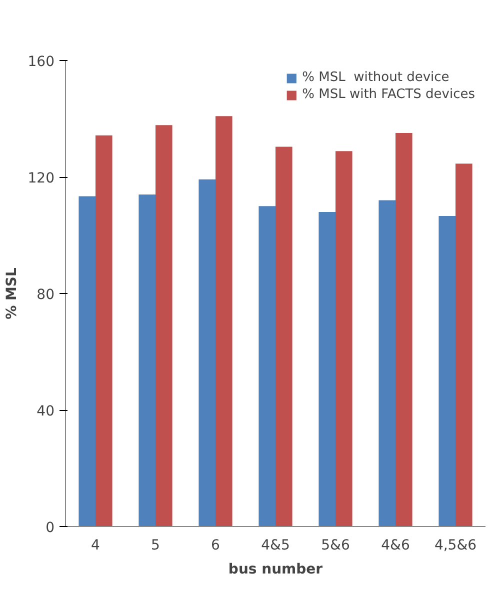 The height and width of the screenshot is (592, 498). What do you see at coordinates (215, 546) in the screenshot?
I see `x-tick-label: 6` at bounding box center [215, 546].